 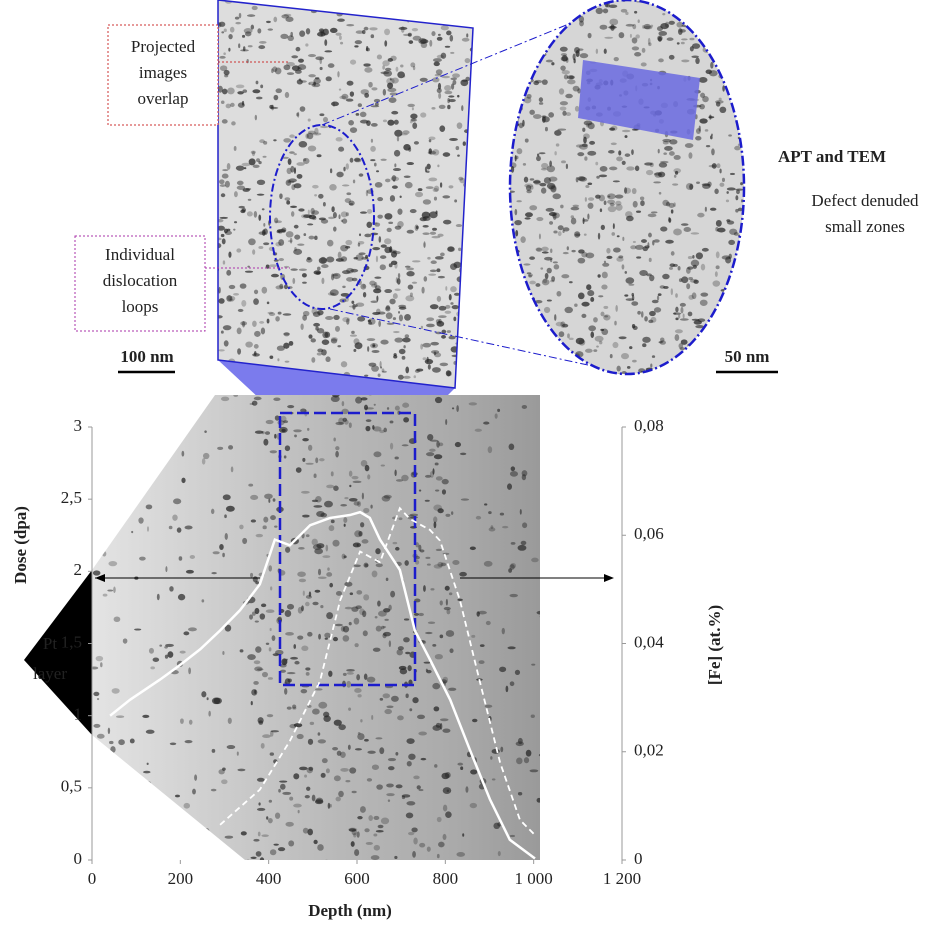 I want to click on pt-label: layer, so click(x=50, y=673).